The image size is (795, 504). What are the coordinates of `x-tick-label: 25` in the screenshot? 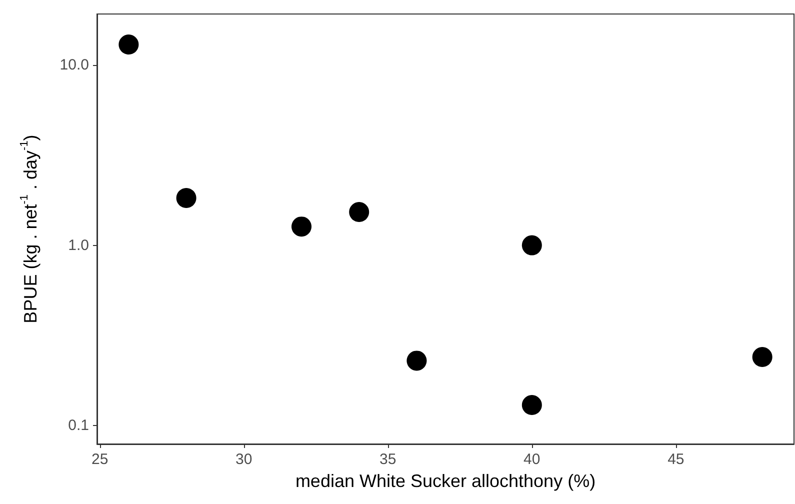 It's located at (100, 459).